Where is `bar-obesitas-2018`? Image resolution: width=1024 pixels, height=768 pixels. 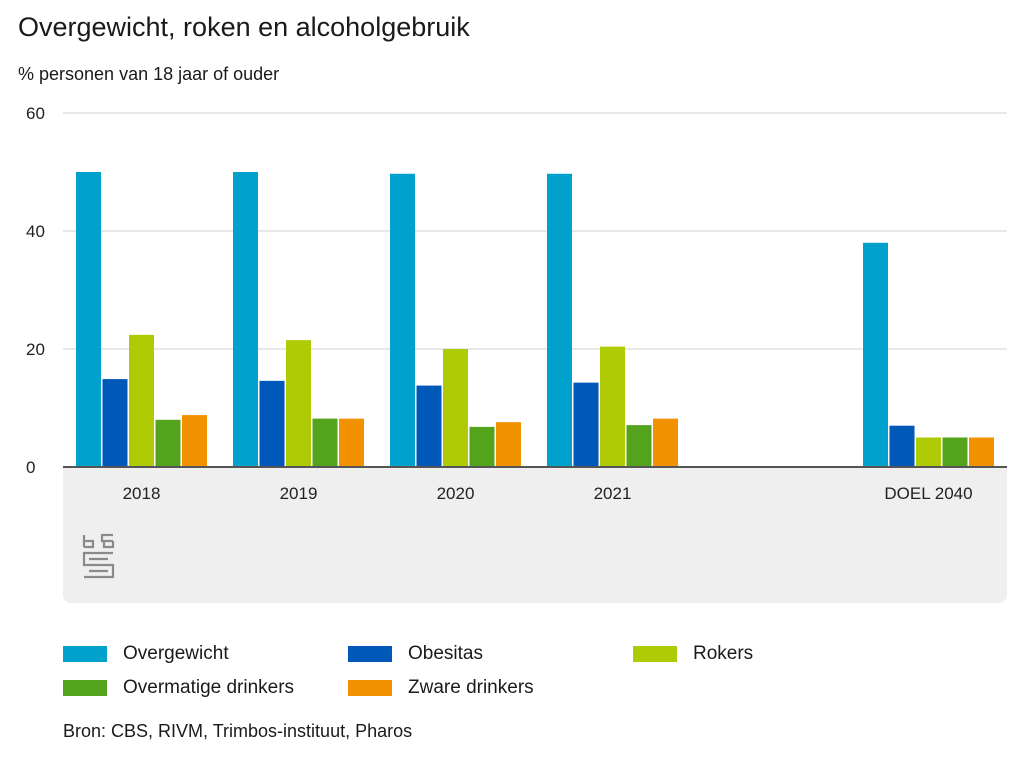
bar-obesitas-2018 is located at coordinates (115, 423).